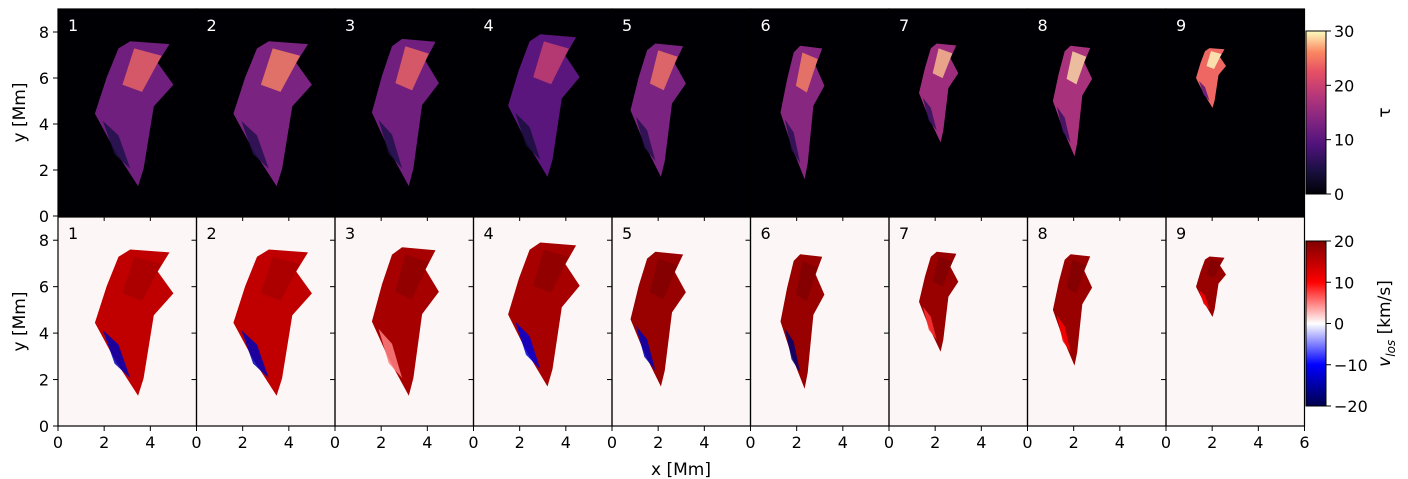 The image size is (1408, 479). Describe the element at coordinates (350, 25) in the screenshot. I see `panel-label: 3` at that location.